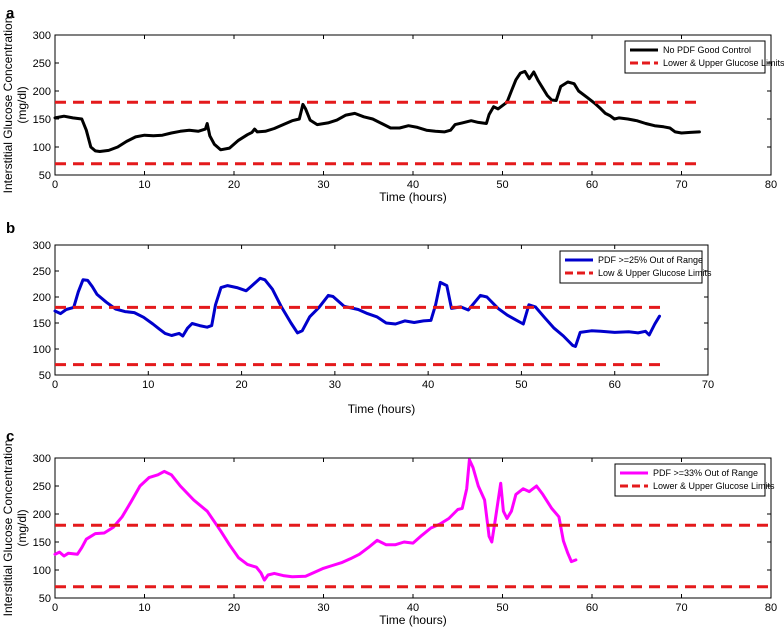  What do you see at coordinates (655, 273) in the screenshot?
I see `legend-label: Low & Upper Glucose Limits` at bounding box center [655, 273].